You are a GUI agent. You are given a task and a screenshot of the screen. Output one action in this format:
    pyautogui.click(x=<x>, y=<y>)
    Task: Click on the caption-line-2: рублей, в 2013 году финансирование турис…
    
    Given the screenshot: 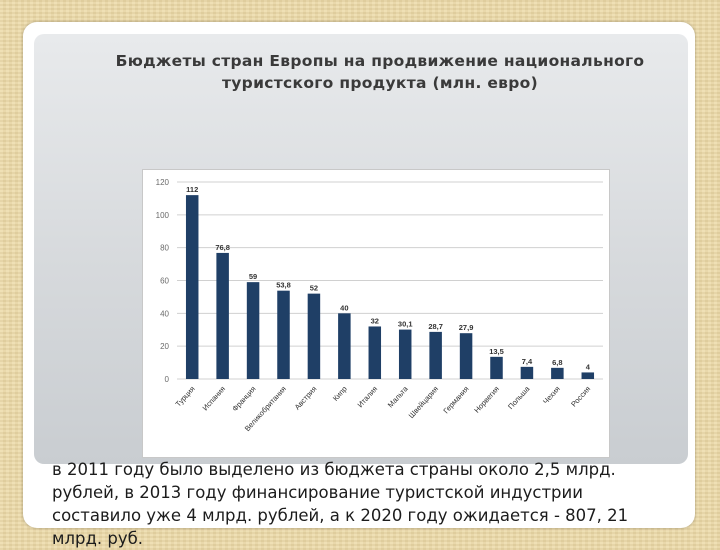 What is the action you would take?
    pyautogui.click(x=317, y=492)
    